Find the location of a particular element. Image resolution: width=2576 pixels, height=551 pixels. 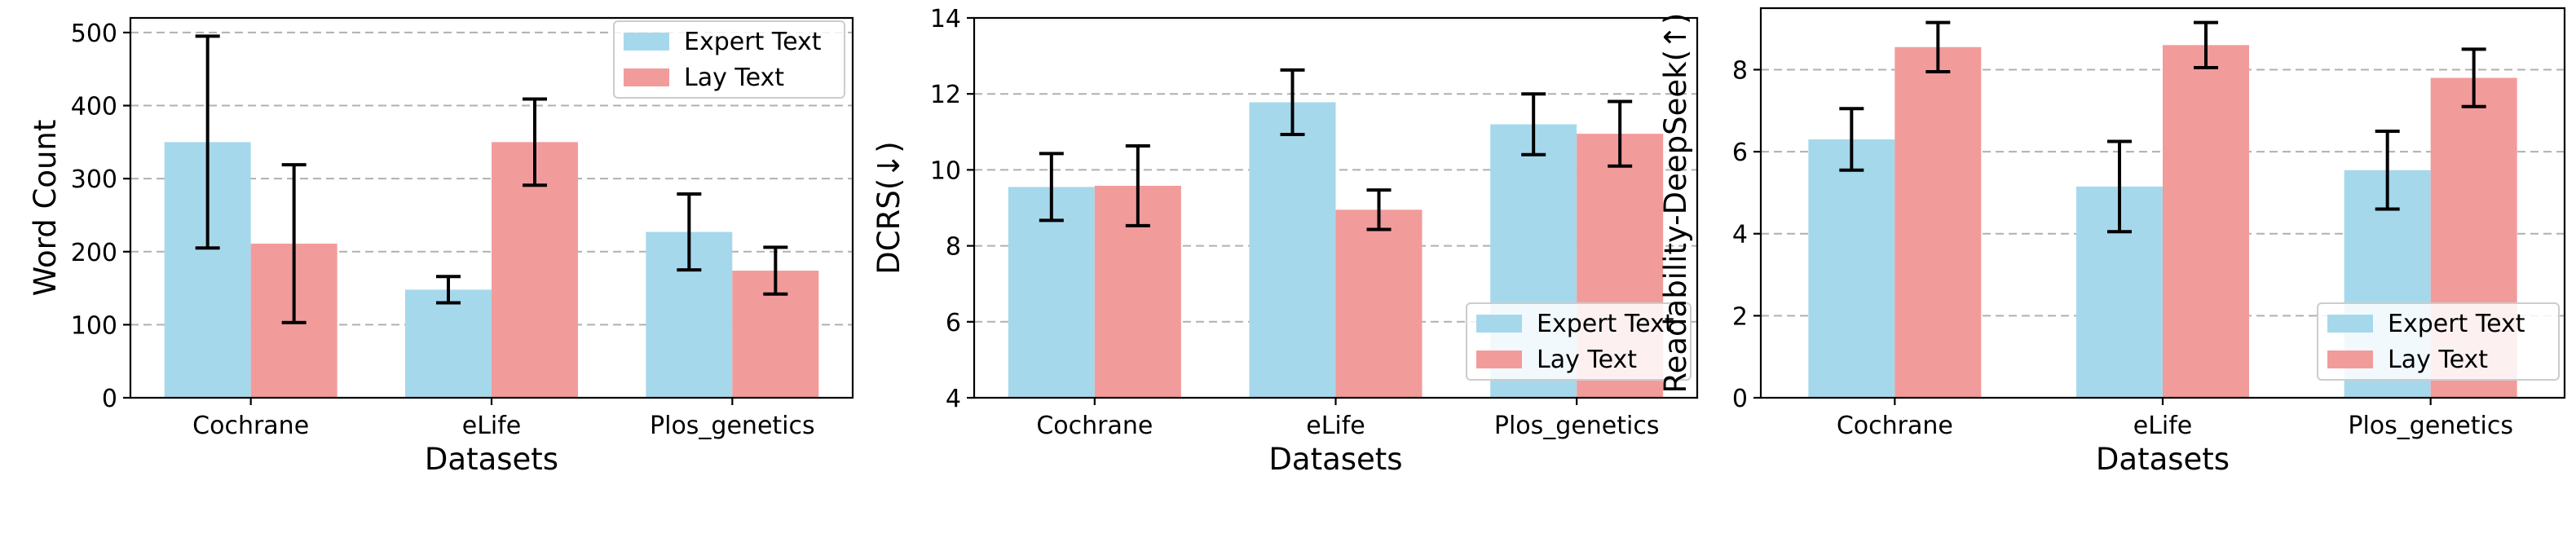

y-axis-label: Word Count is located at coordinates (45, 208).